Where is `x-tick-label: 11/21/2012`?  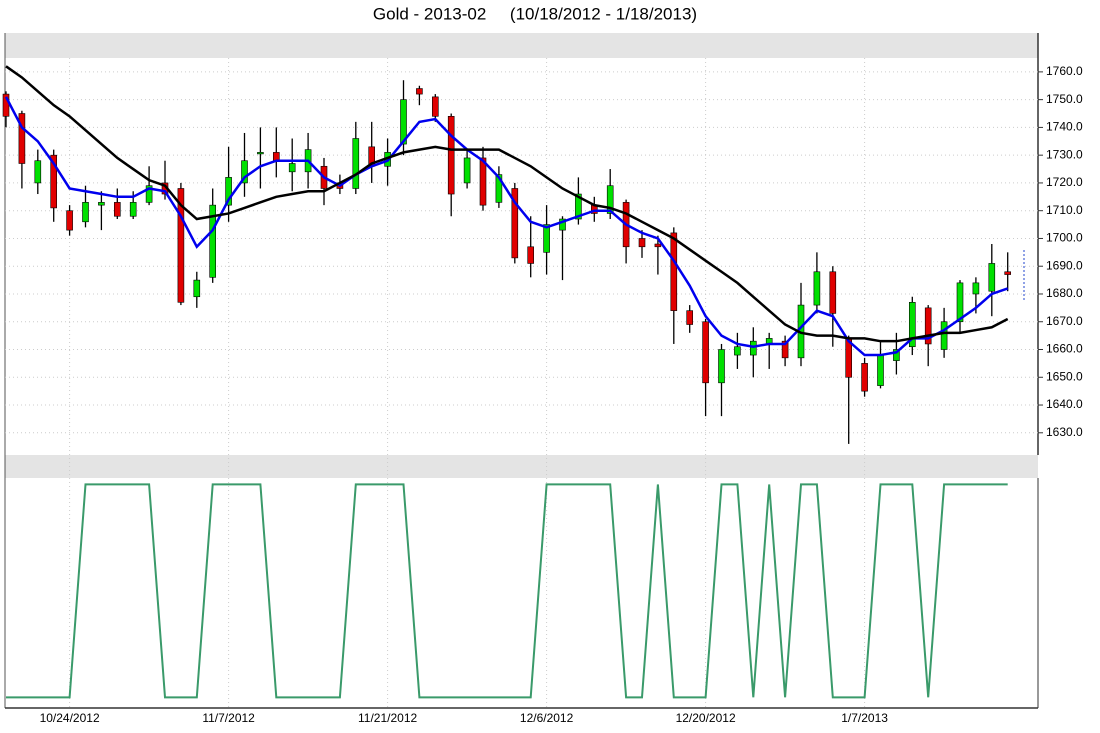 x-tick-label: 11/21/2012 is located at coordinates (387, 718).